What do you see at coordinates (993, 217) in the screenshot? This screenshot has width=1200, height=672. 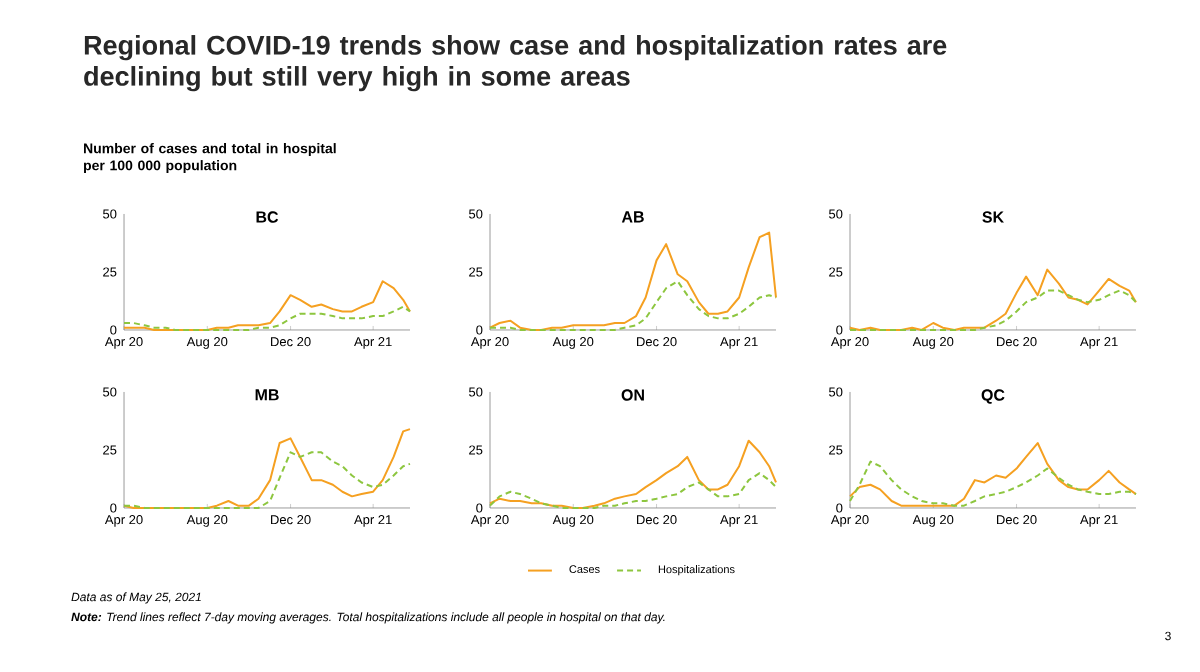 I see `chart-title: SK` at bounding box center [993, 217].